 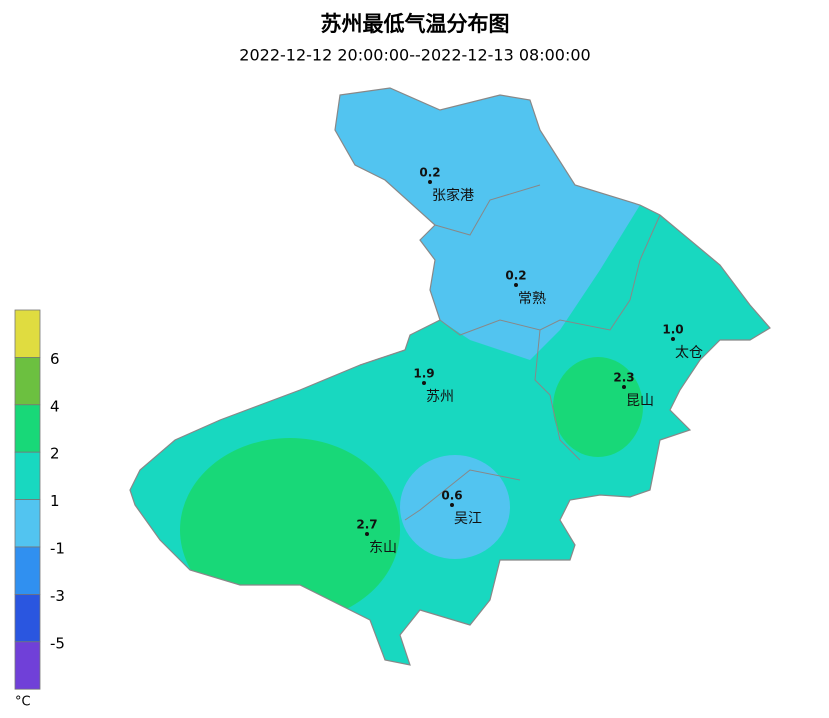 I want to click on station-name: 张家港, so click(x=453, y=195).